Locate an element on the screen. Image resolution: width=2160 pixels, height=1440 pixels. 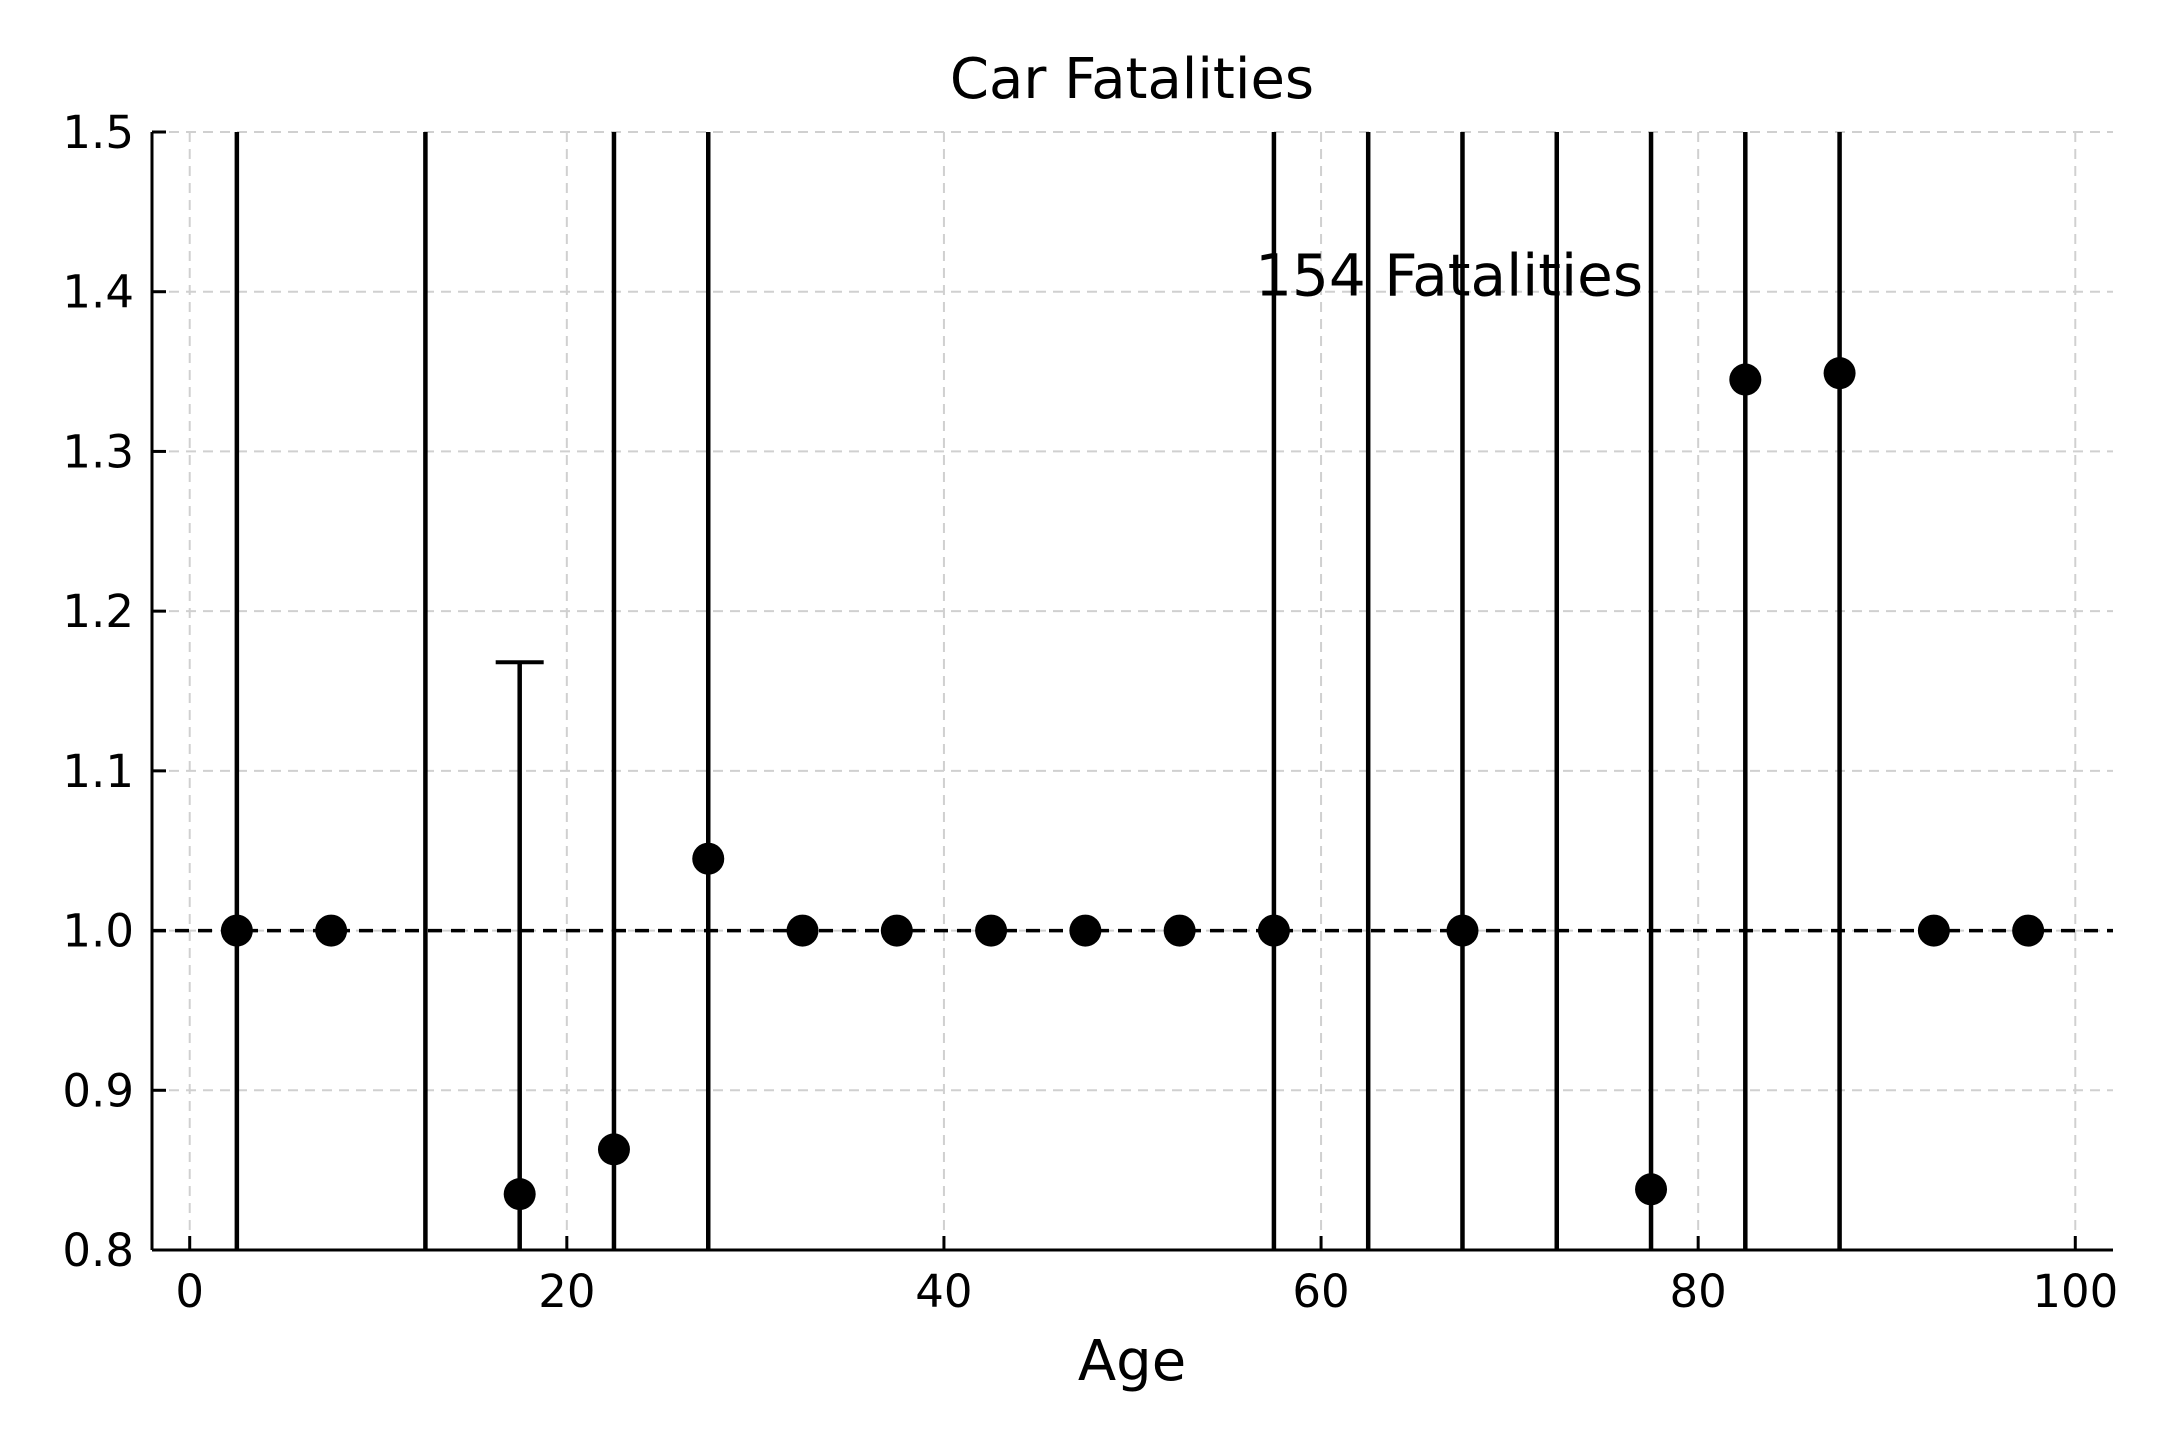
x-tick-label: 60 is located at coordinates (1320, 1291).